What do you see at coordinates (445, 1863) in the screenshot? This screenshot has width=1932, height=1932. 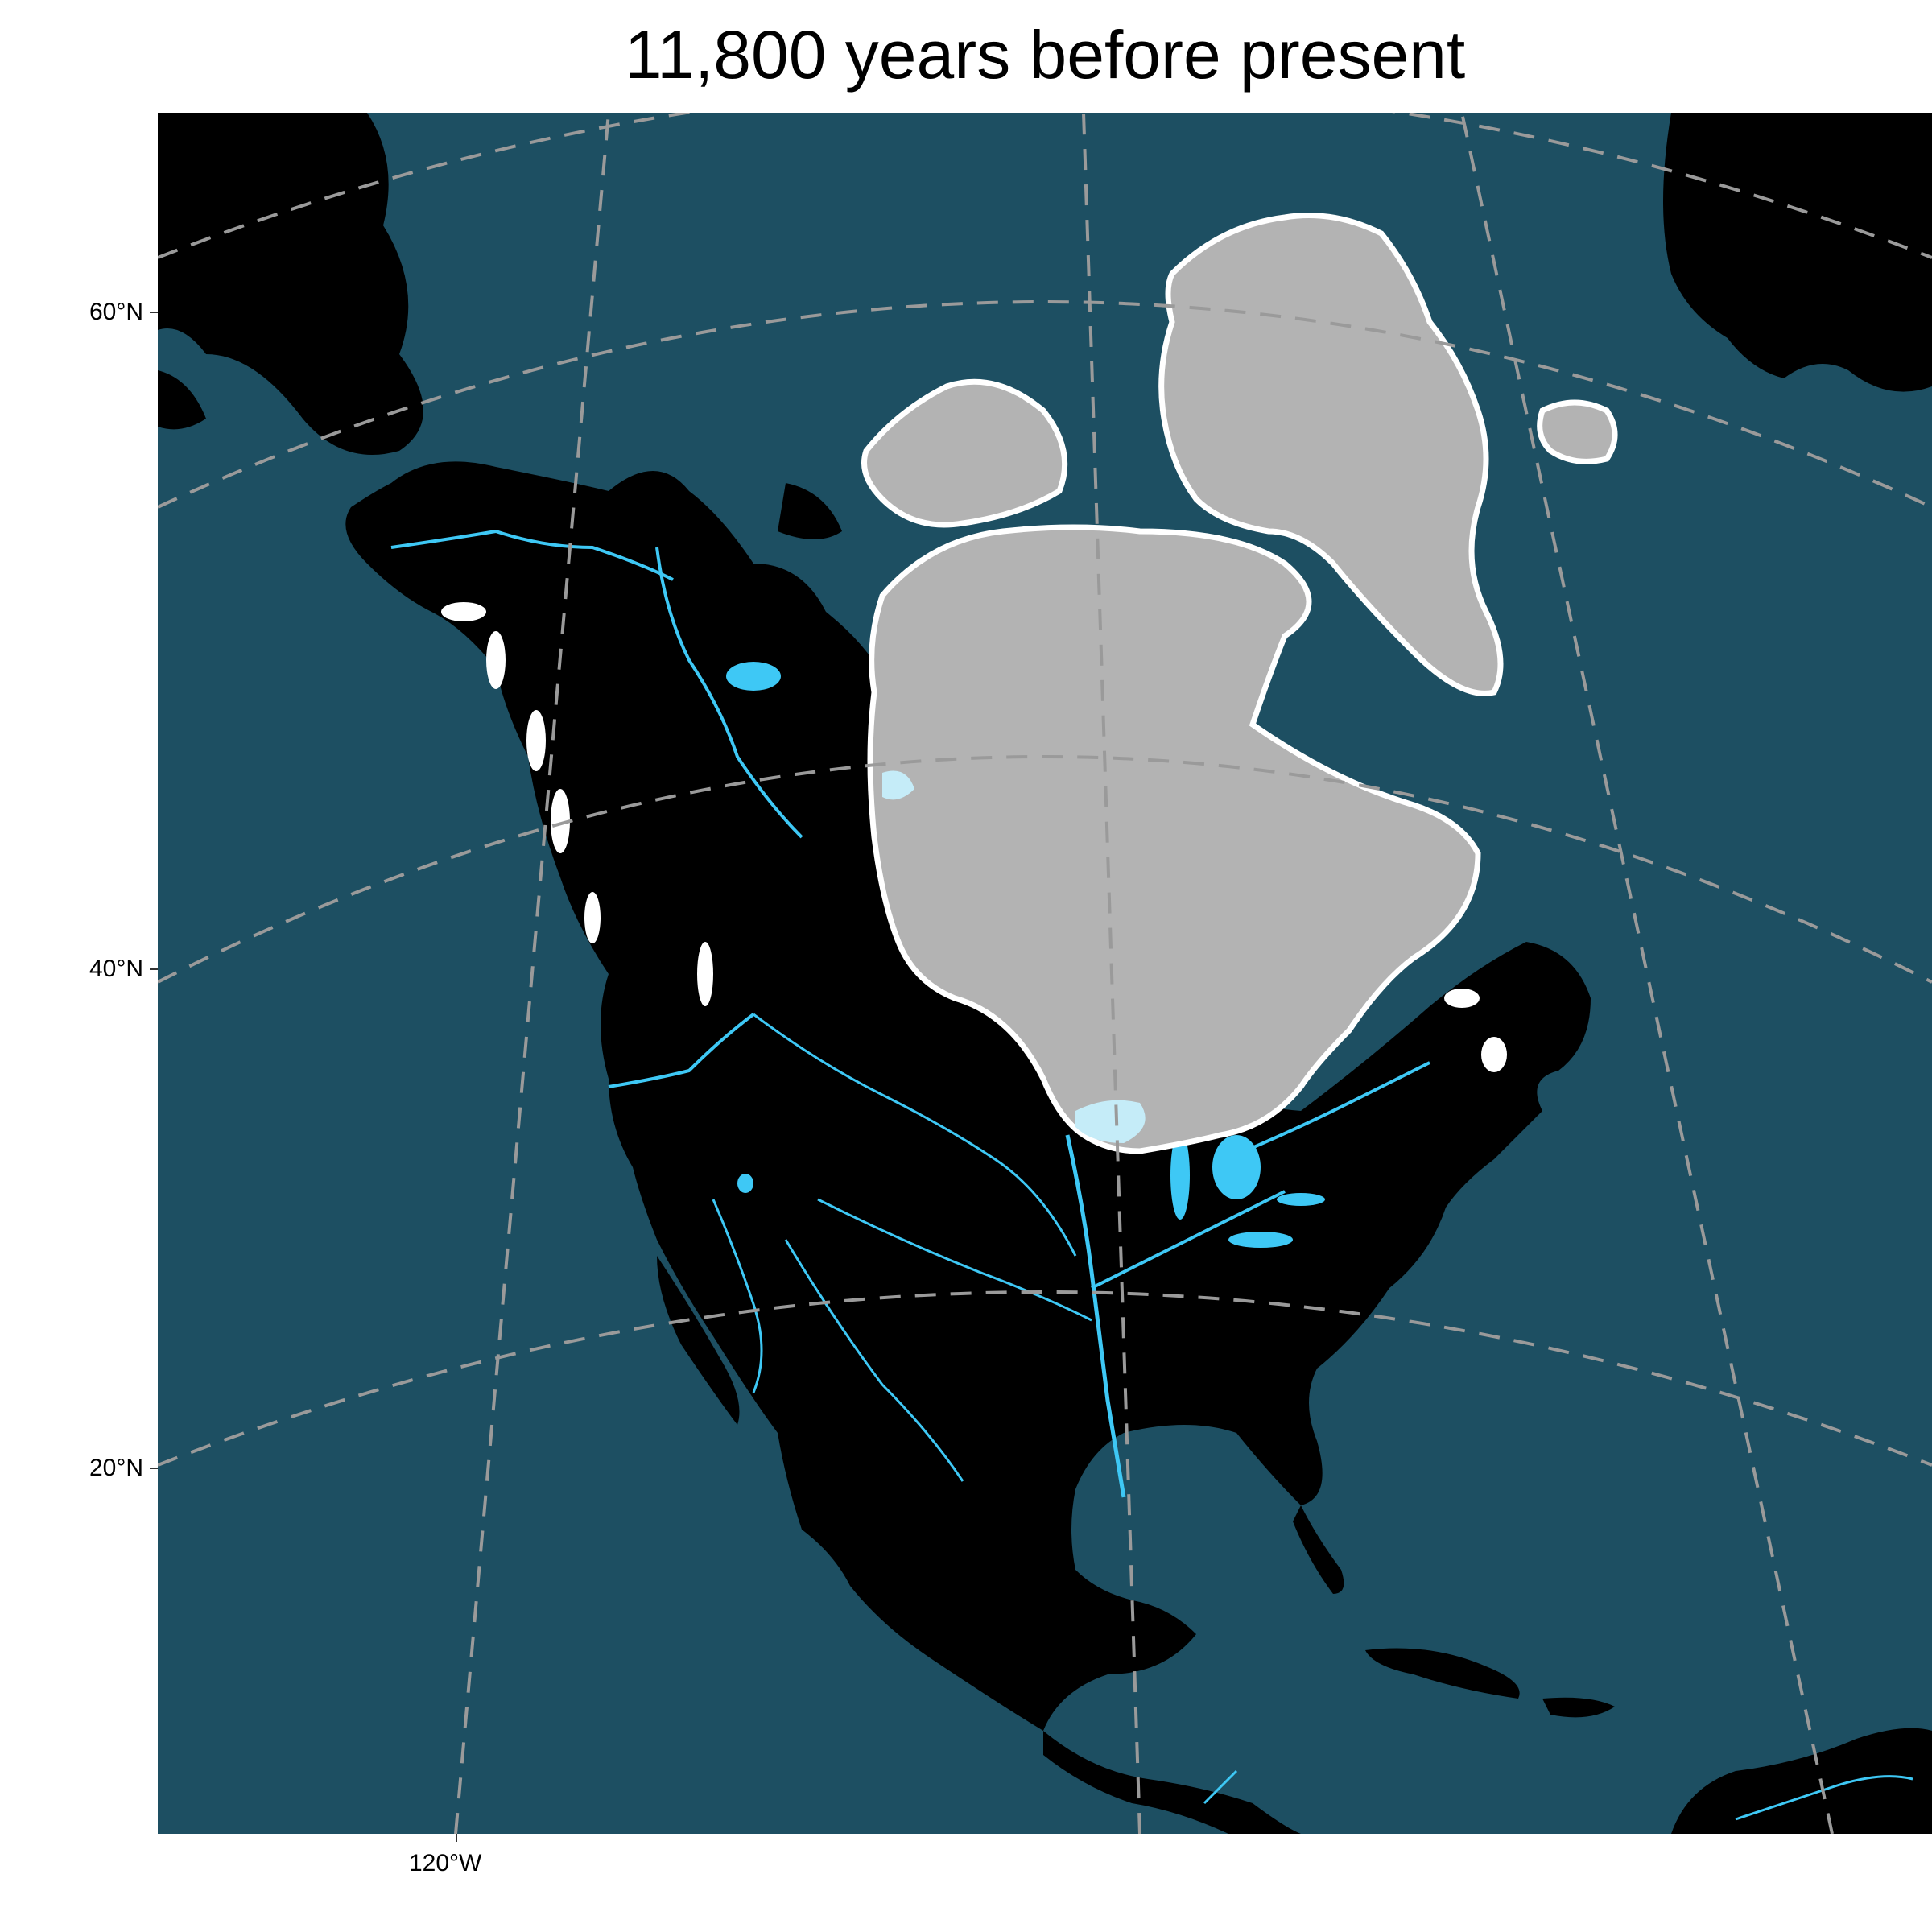 I see `lon-label-120w: 120°W` at bounding box center [445, 1863].